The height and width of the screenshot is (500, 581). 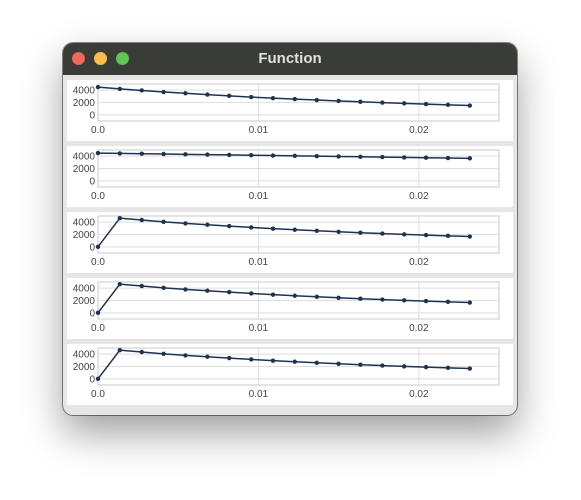 I want to click on zoom-button, so click(x=122, y=58).